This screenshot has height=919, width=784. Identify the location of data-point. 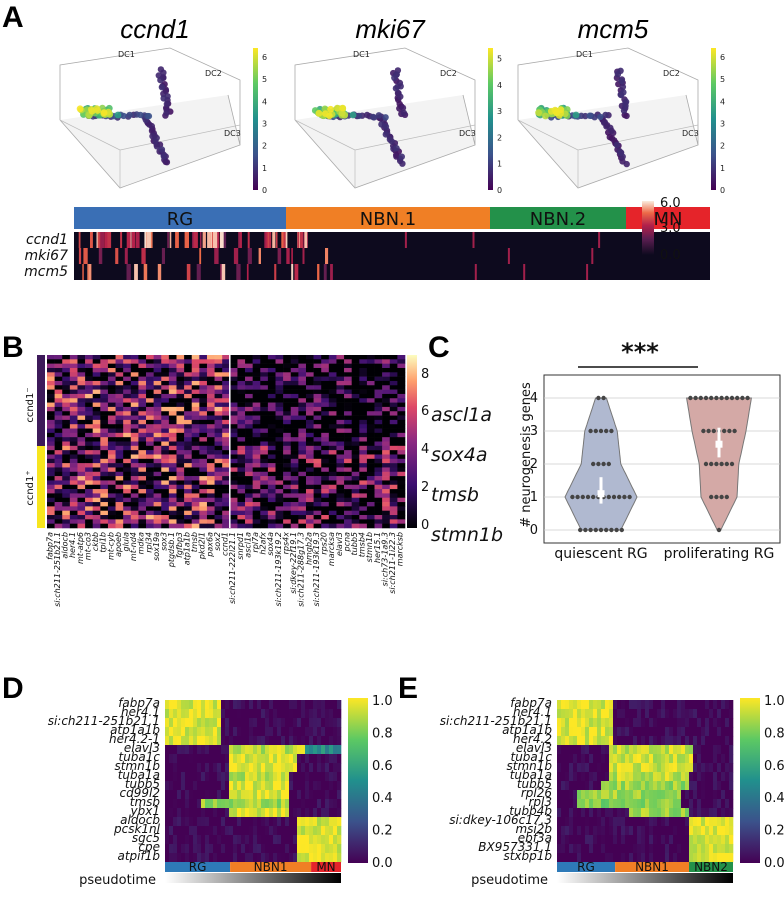
(726, 398).